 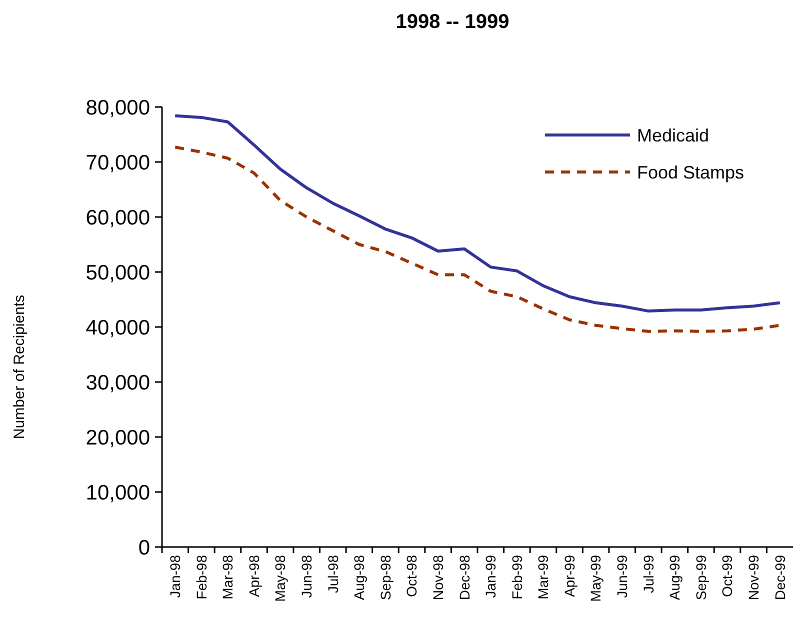 What do you see at coordinates (727, 576) in the screenshot?
I see `x-tick-label: Oct-99` at bounding box center [727, 576].